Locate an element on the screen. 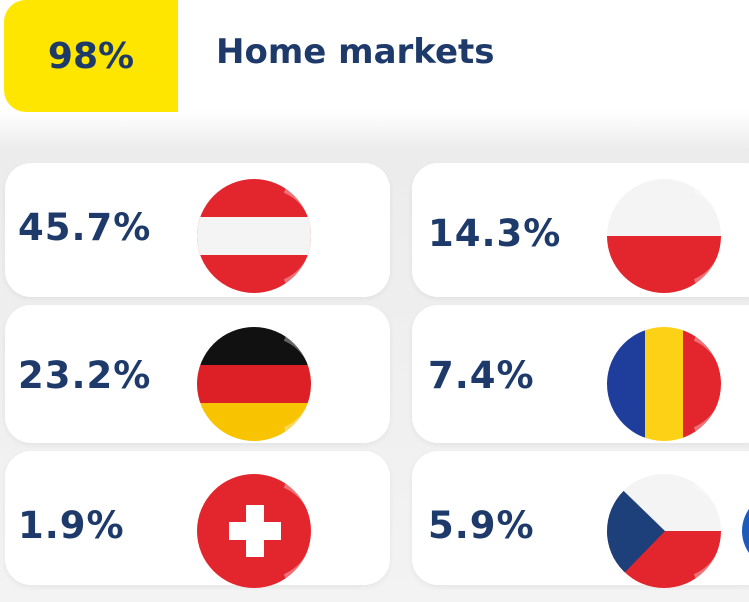 This screenshot has height=602, width=749. badge: 98% is located at coordinates (91, 56).